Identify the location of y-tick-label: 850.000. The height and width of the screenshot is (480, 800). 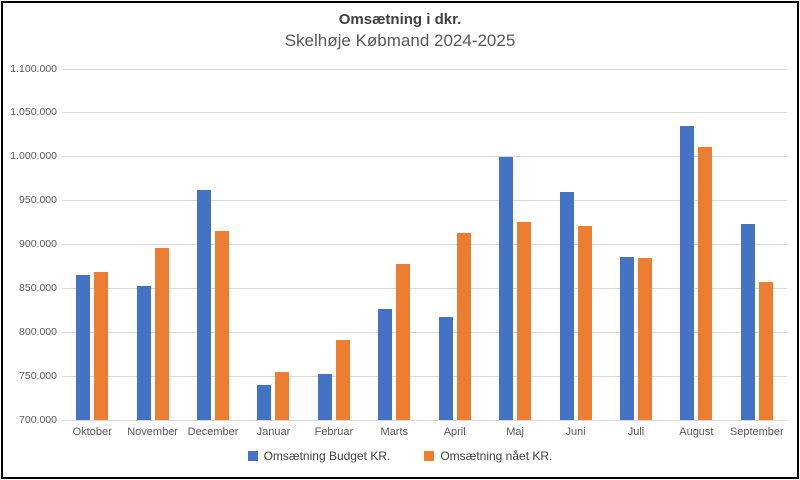
(38, 287).